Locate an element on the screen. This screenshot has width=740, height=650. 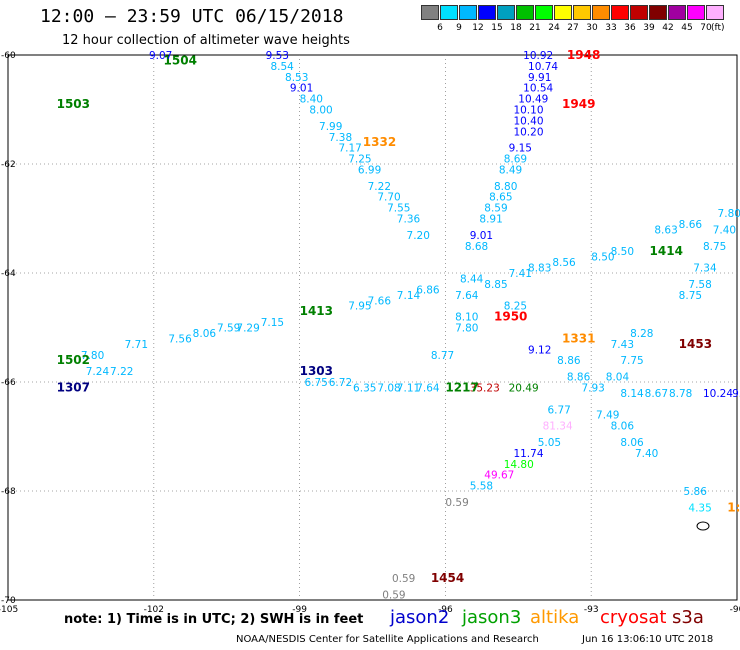
wave-height-label: 10.10 is located at coordinates (528, 111).